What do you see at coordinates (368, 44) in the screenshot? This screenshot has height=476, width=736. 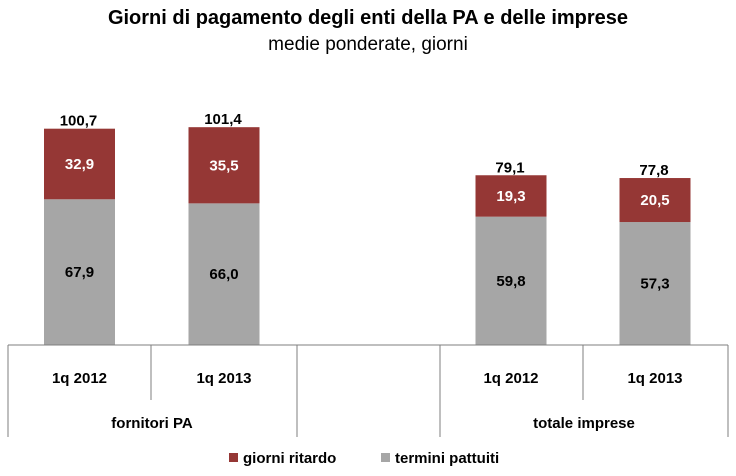 I see `chart-subtitle: medie ponderate, giorni` at bounding box center [368, 44].